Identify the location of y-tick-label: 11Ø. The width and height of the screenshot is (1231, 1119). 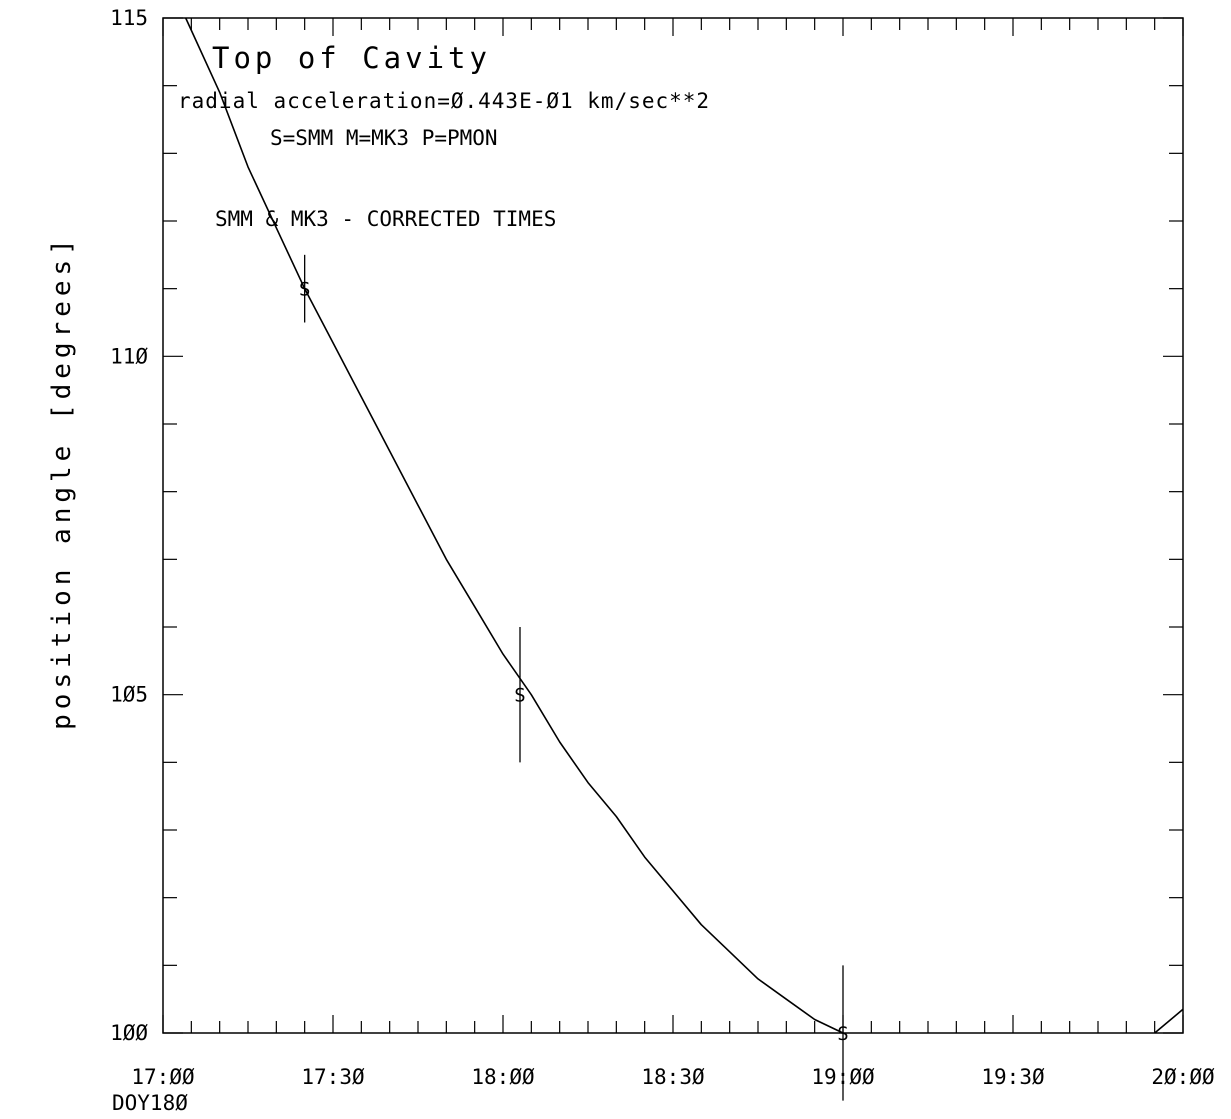
(129, 356).